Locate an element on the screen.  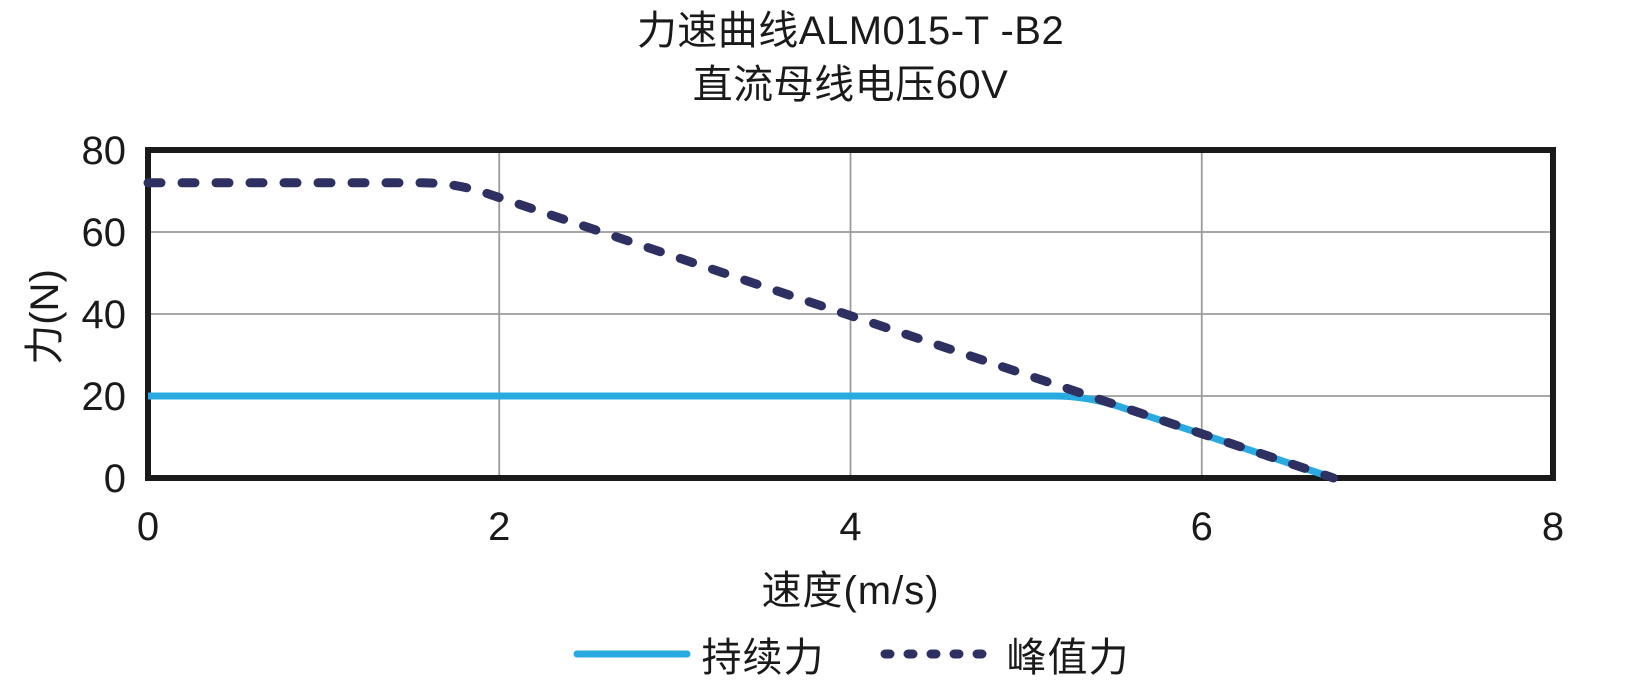
y-tick-label: 40 is located at coordinates (104, 315).